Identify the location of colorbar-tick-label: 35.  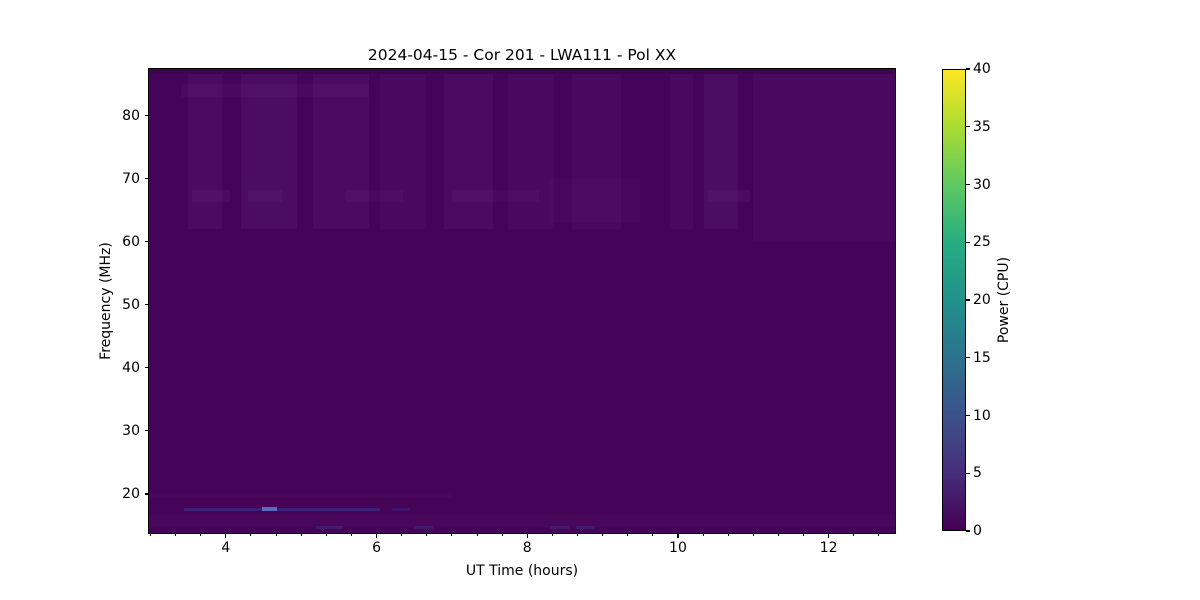
(982, 126).